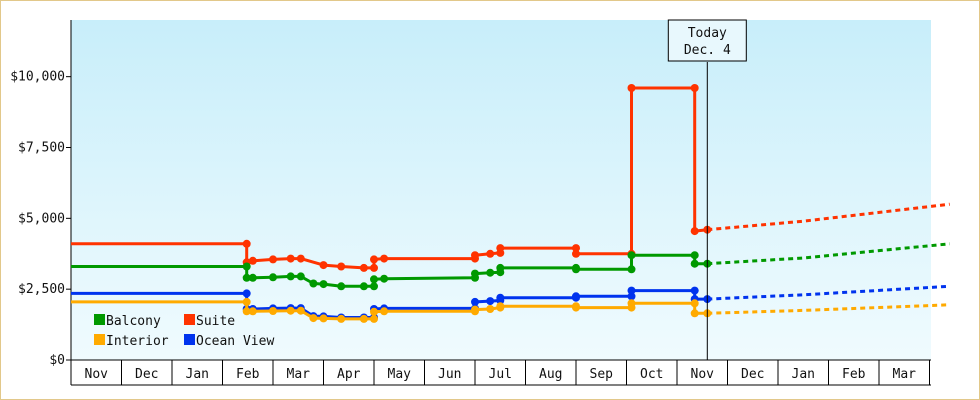 The image size is (980, 400). Describe the element at coordinates (550, 374) in the screenshot. I see `x-tick-label: Aug` at that location.